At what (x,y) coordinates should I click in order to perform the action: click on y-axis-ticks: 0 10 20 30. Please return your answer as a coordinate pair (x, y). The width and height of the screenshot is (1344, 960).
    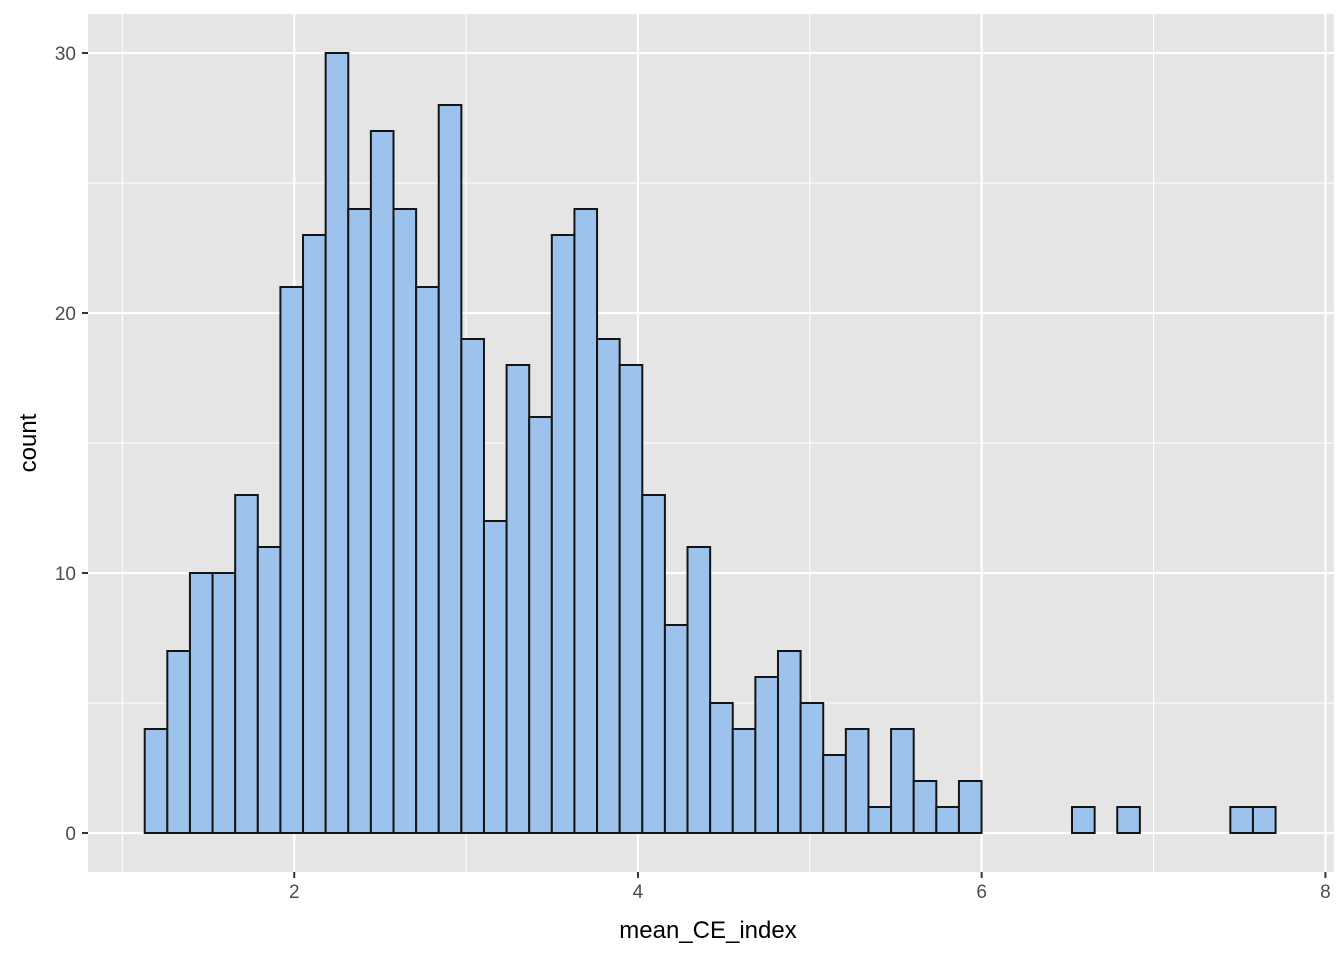
    Looking at the image, I should click on (71, 444).